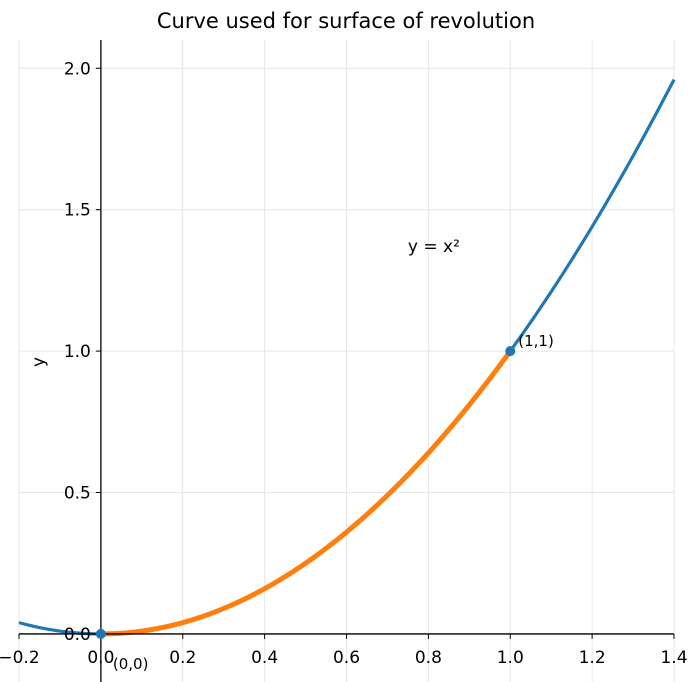 The width and height of the screenshot is (697, 682). What do you see at coordinates (434, 247) in the screenshot?
I see `curve-annotation: y = x²` at bounding box center [434, 247].